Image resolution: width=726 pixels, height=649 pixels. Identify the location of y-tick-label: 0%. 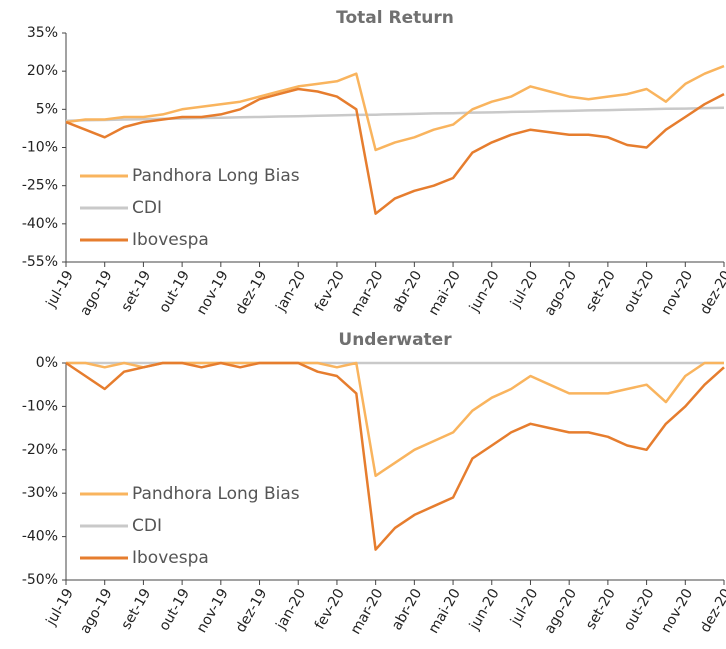
(47, 363).